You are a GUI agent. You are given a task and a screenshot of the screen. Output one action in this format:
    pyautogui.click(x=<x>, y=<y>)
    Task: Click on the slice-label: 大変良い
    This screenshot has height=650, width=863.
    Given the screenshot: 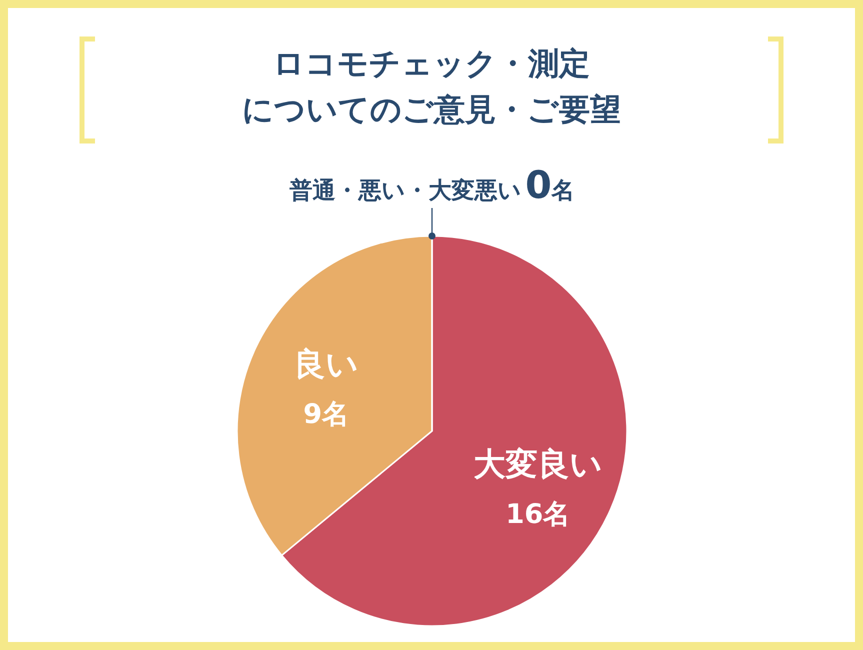 What is the action you would take?
    pyautogui.click(x=537, y=463)
    